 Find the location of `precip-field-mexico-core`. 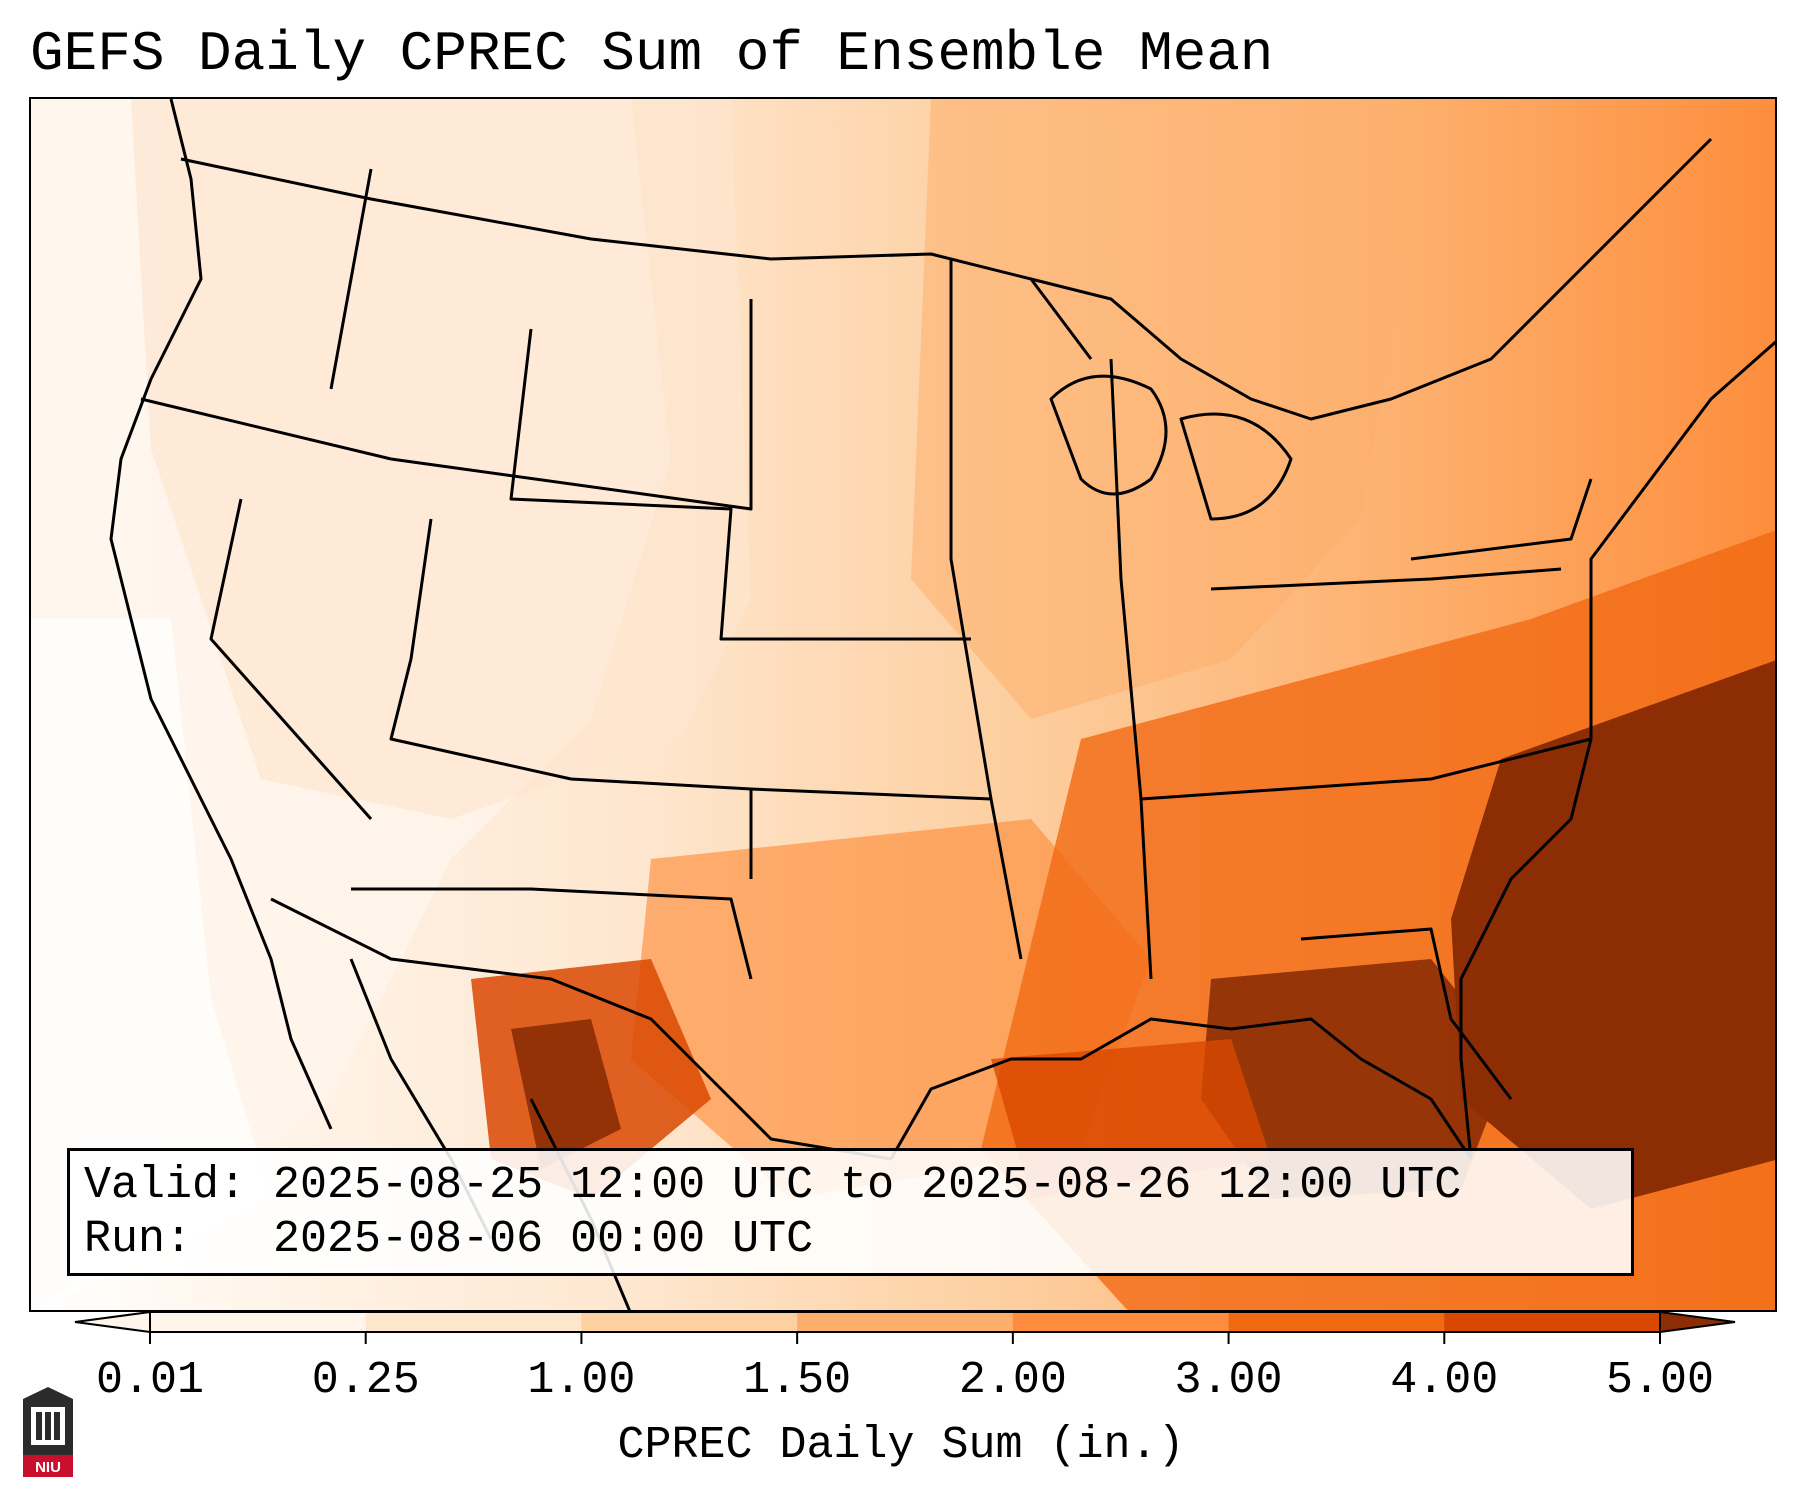

precip-field-mexico-core is located at coordinates (566, 1094).